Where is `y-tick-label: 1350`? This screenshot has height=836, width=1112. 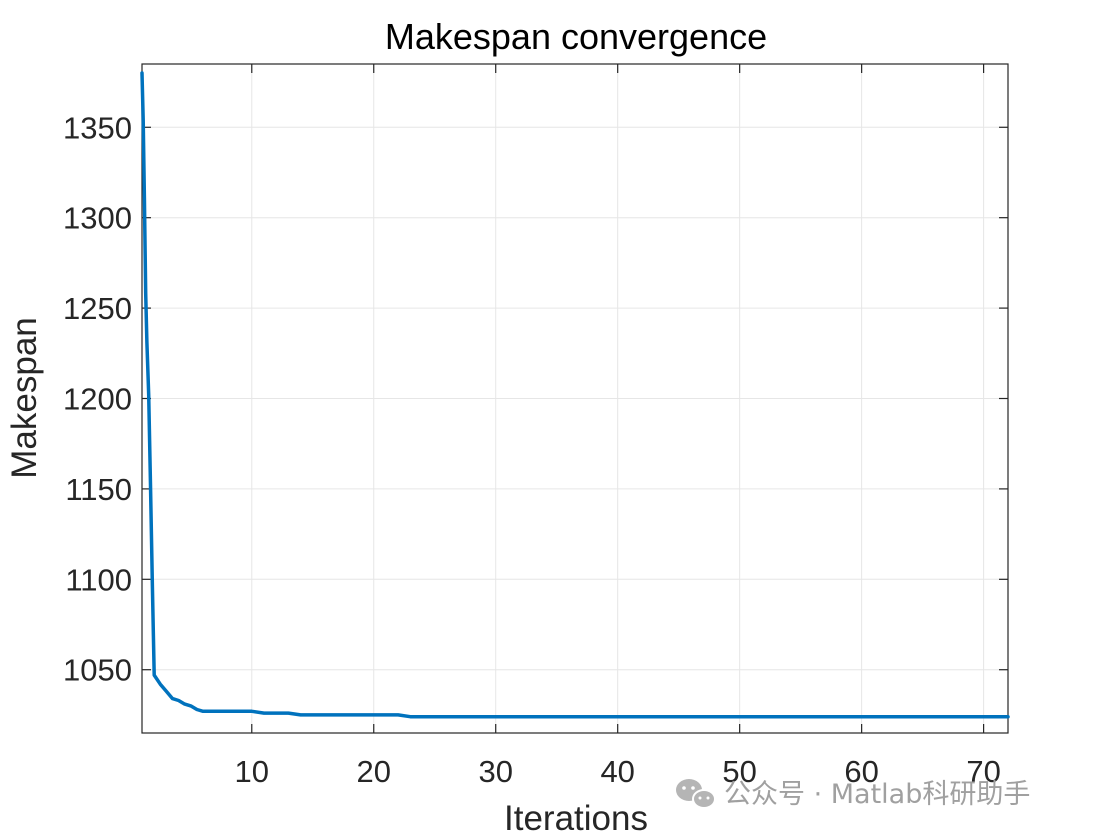
y-tick-label: 1350 is located at coordinates (97, 127).